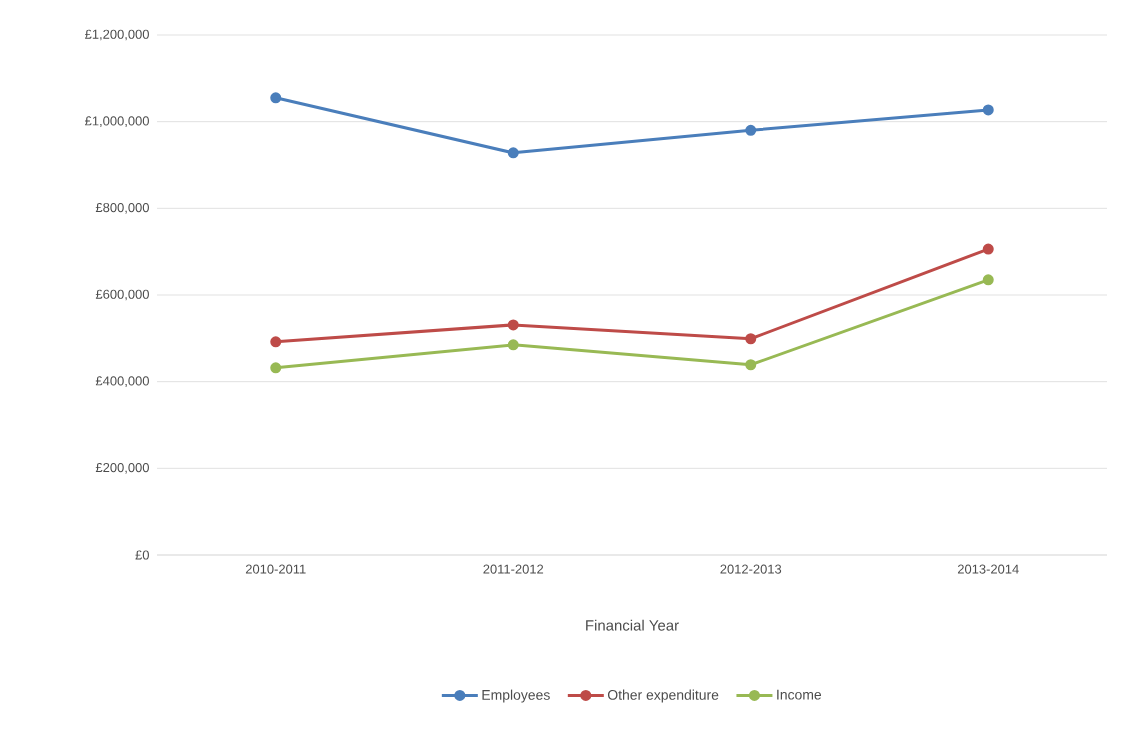 Image resolution: width=1126 pixels, height=731 pixels. I want to click on y-tick-label: £1,000,000, so click(117, 122).